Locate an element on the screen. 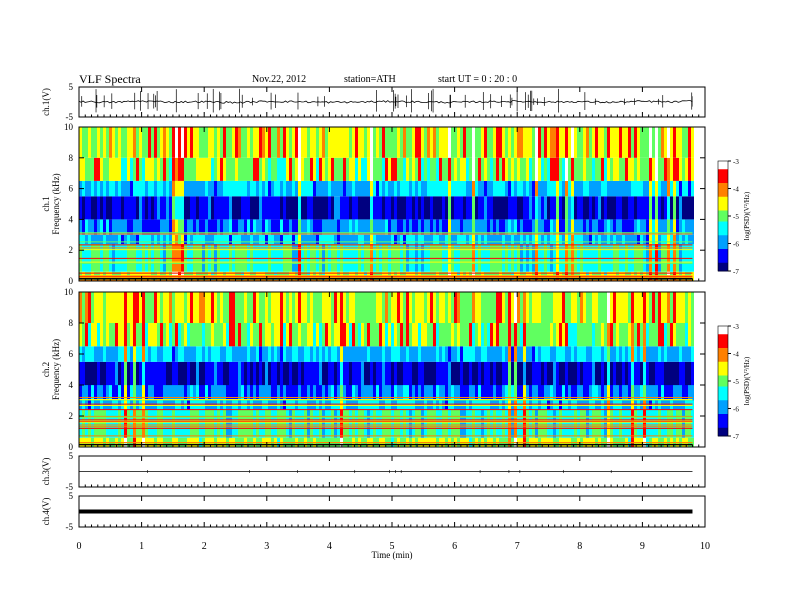  y-tick-label: -5 is located at coordinates (70, 527).